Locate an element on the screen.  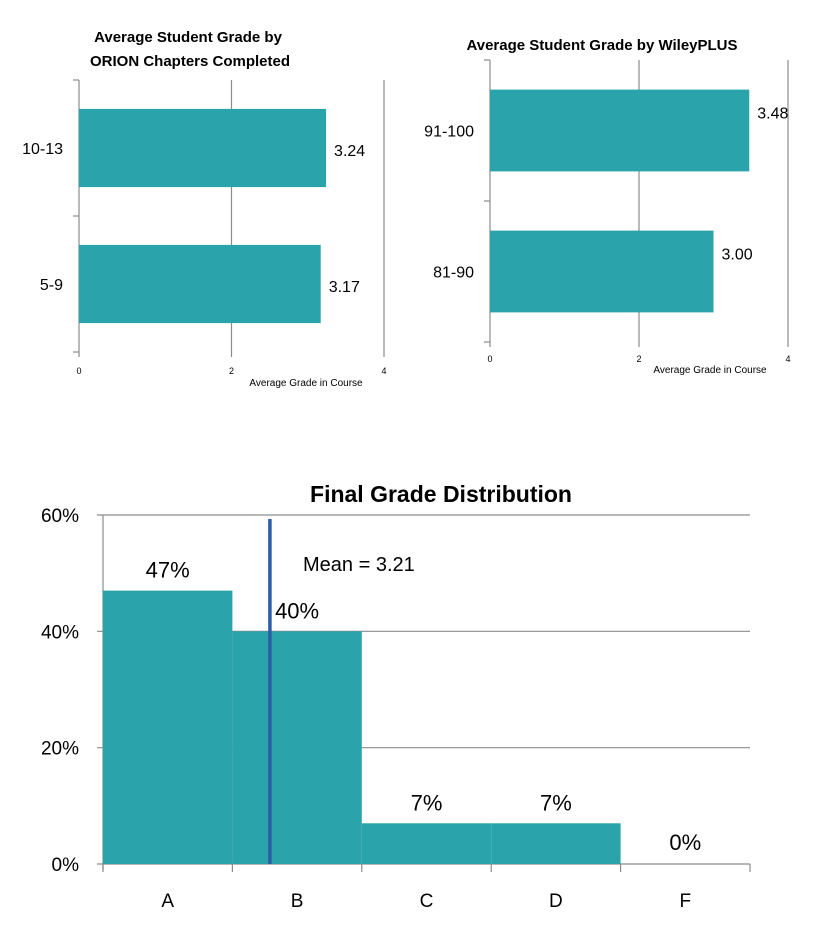
c3-category-label: C is located at coordinates (427, 901).